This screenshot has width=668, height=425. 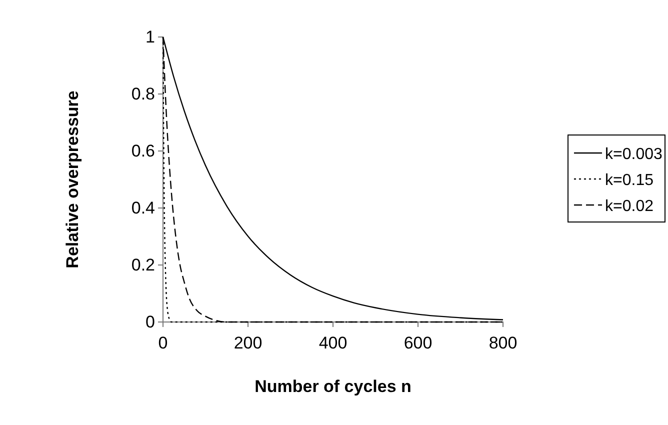 I want to click on y-tick-label: 0.2, so click(x=143, y=264).